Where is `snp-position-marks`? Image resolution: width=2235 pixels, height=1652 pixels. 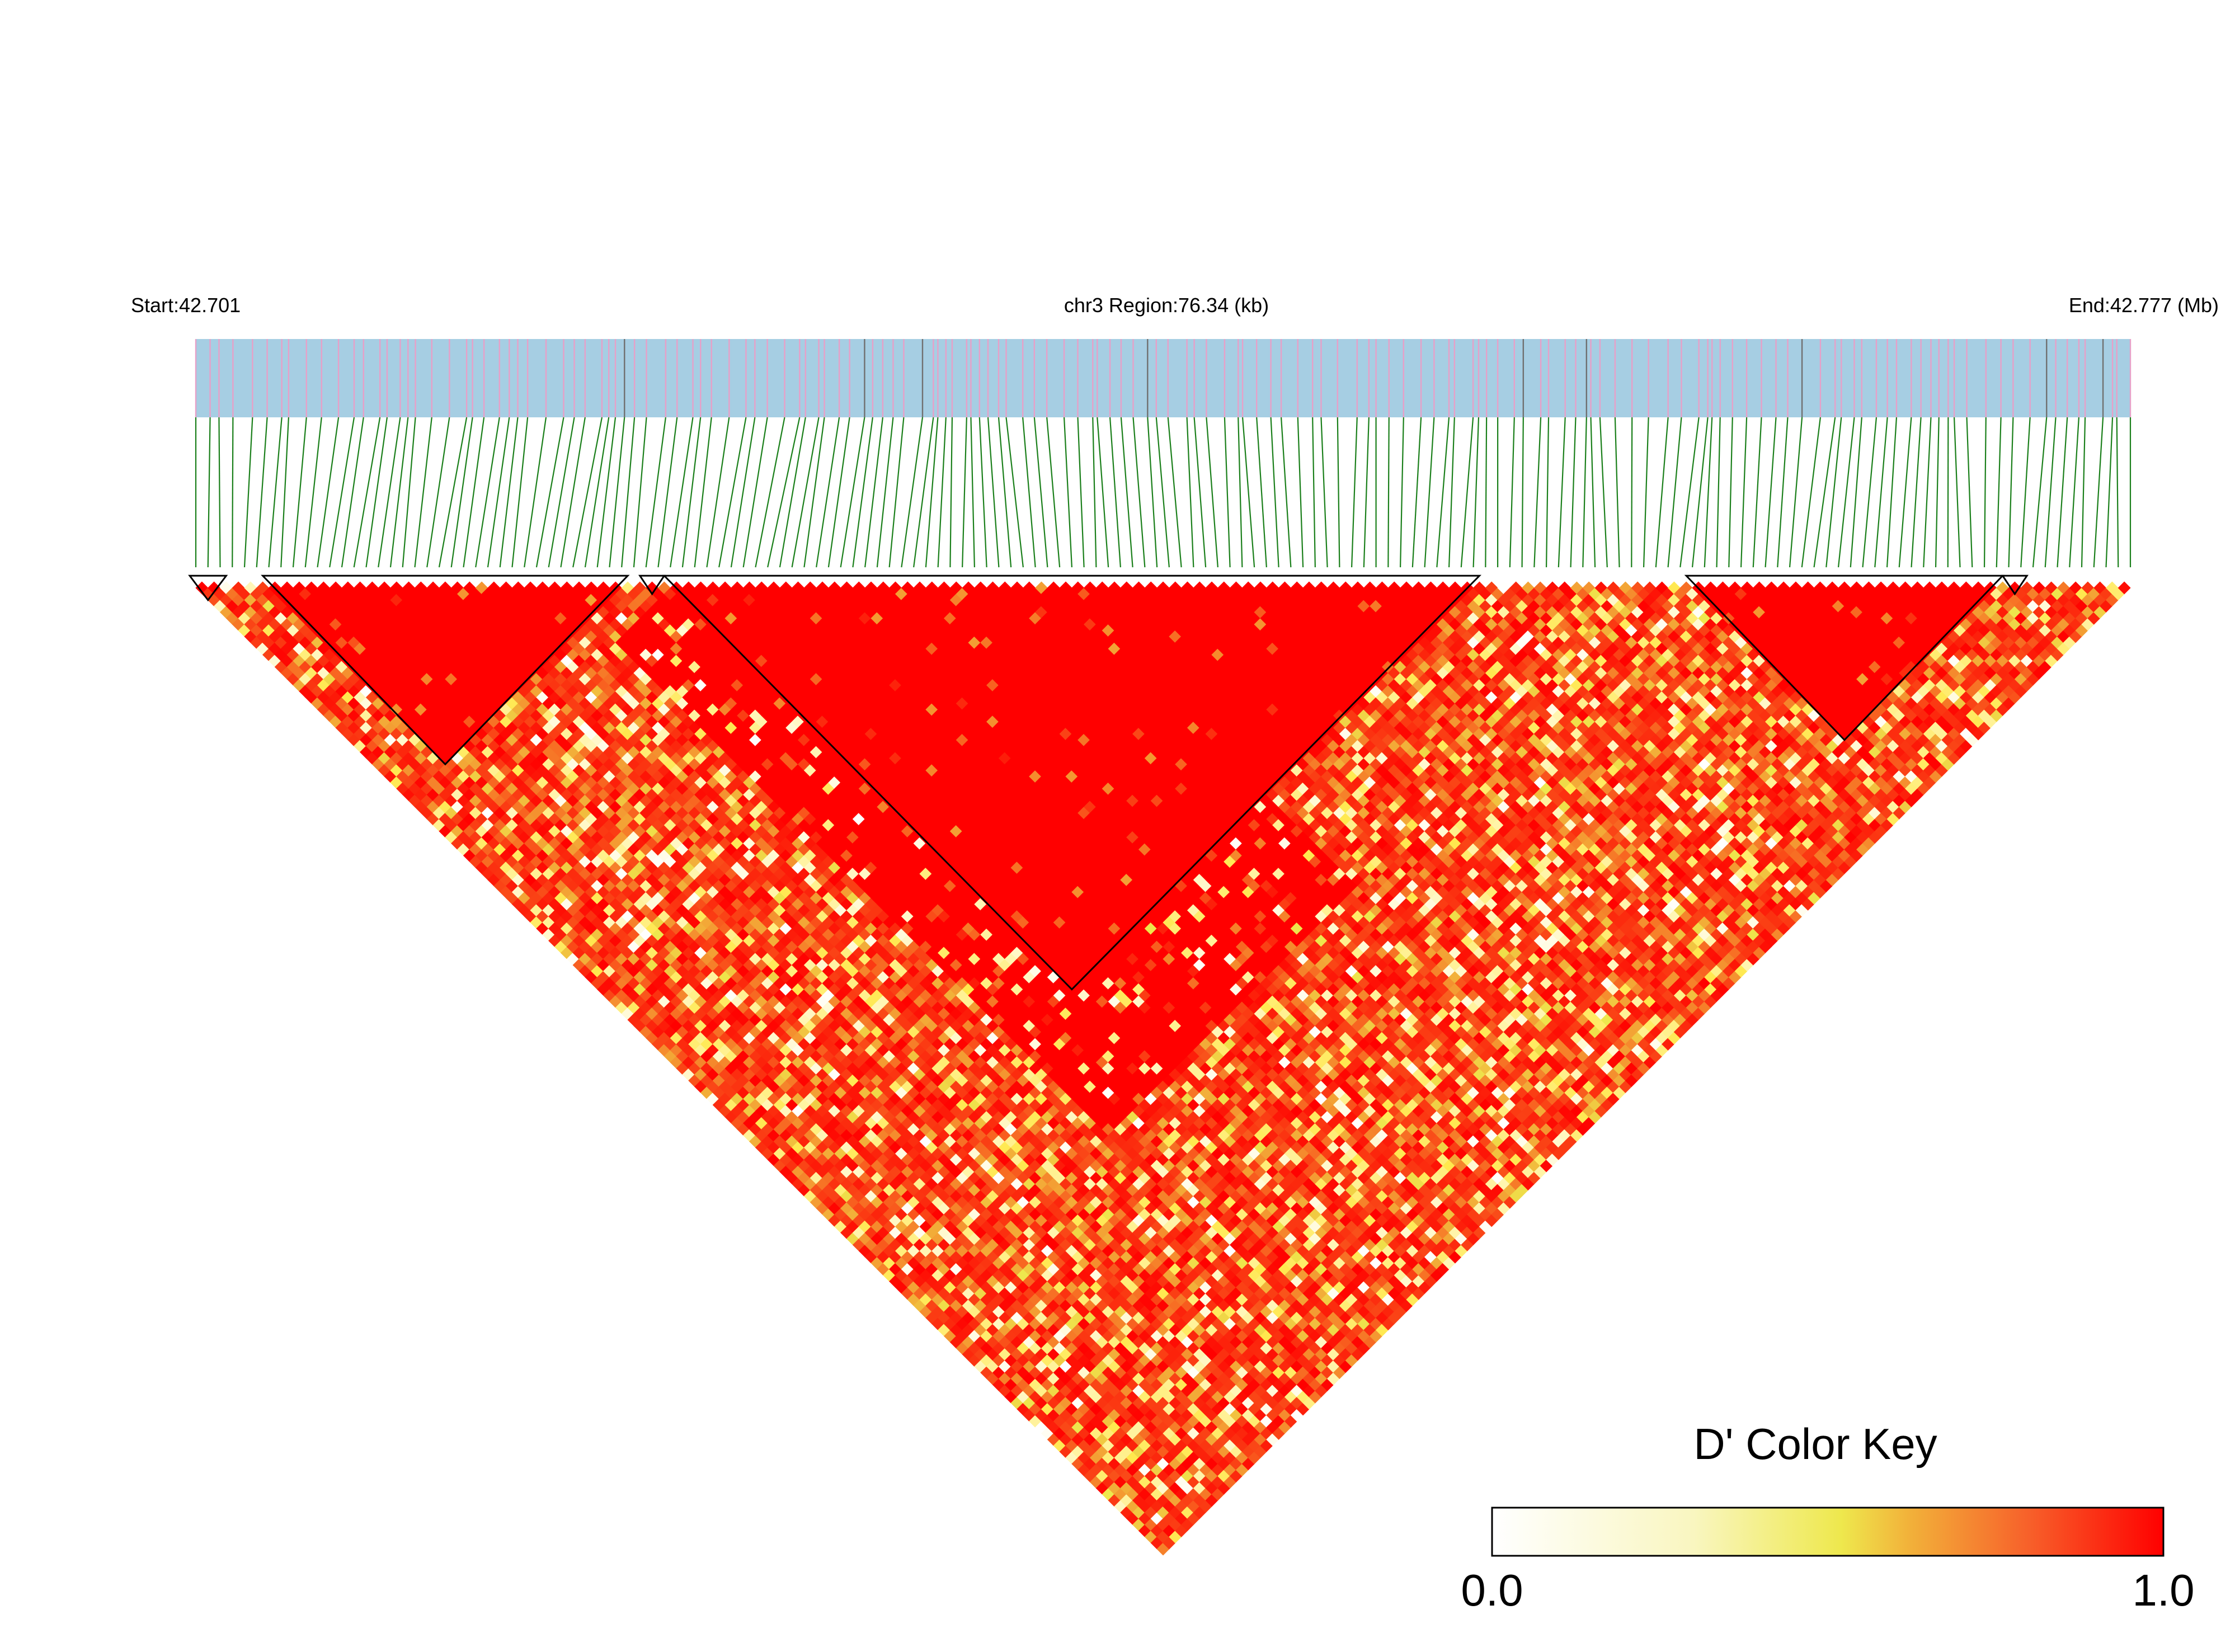
snp-position-marks is located at coordinates (1163, 378).